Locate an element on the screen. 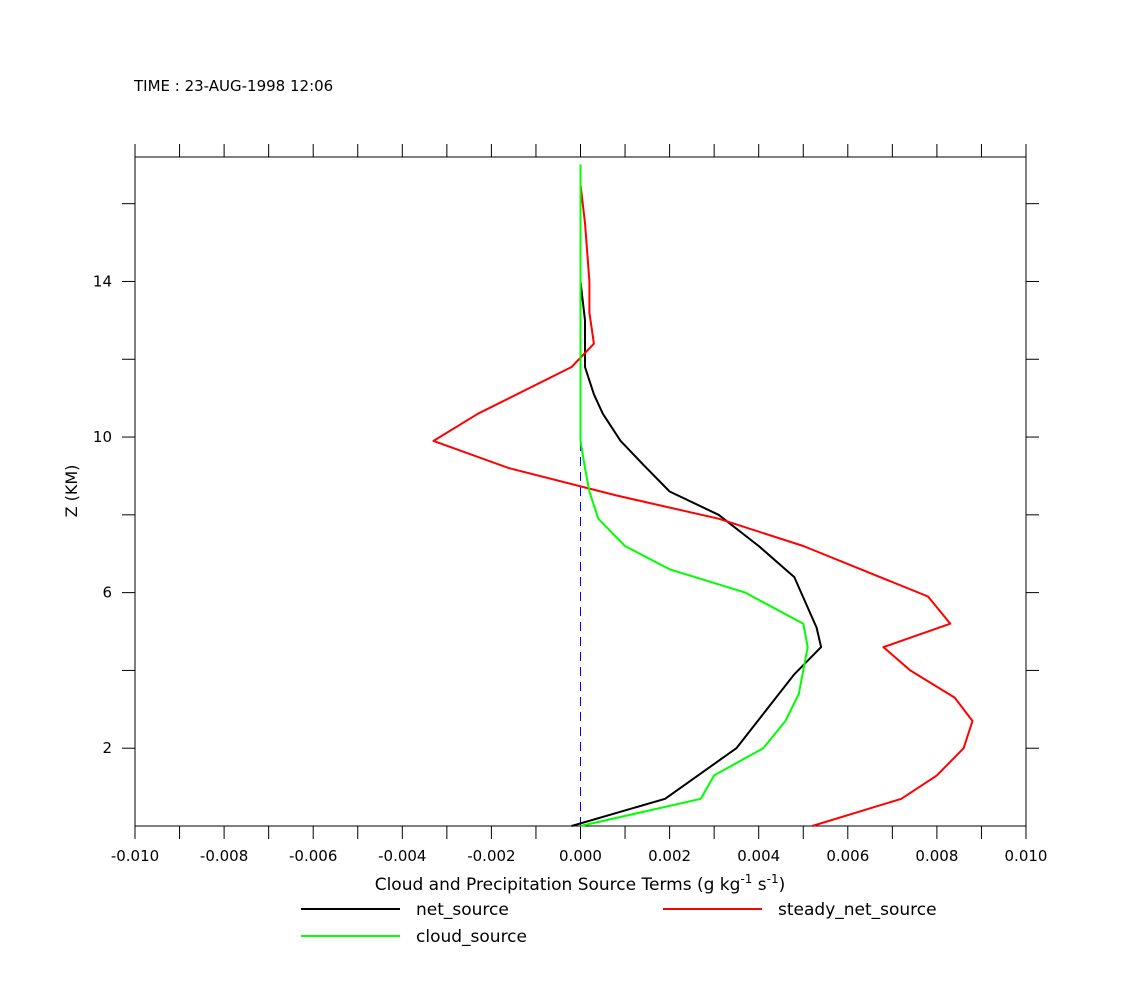 This screenshot has height=988, width=1137. x-tick-label: 0.000 is located at coordinates (580, 856).